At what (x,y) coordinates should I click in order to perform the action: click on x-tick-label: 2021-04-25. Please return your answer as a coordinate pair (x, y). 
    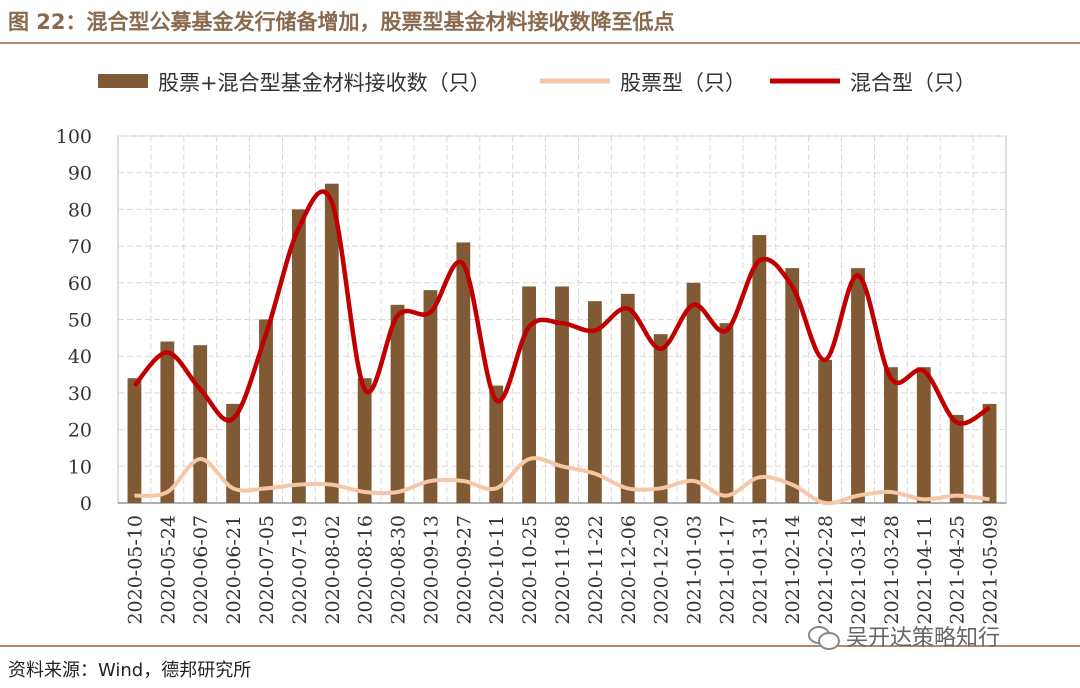
    Looking at the image, I should click on (958, 570).